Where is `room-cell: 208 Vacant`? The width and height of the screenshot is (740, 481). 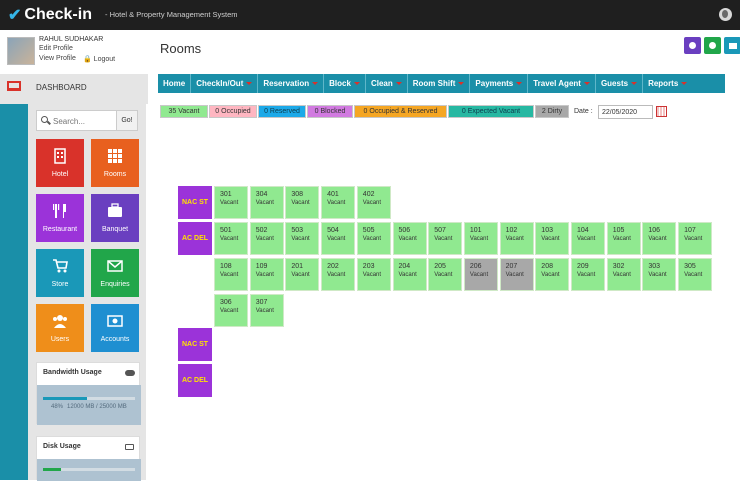 room-cell: 208 Vacant is located at coordinates (552, 274).